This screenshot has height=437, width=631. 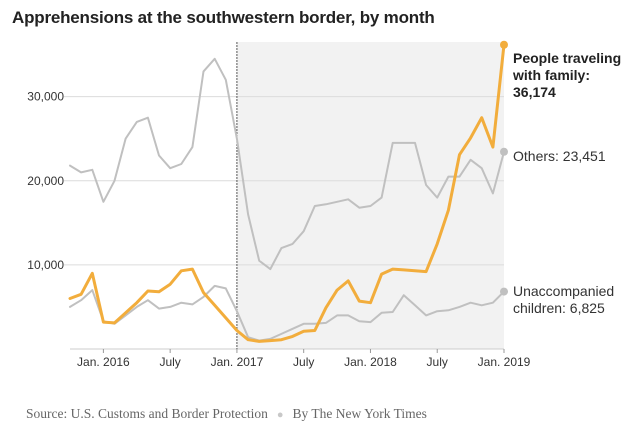 I want to click on x-tick-label: Jan. 2017, so click(x=237, y=362).